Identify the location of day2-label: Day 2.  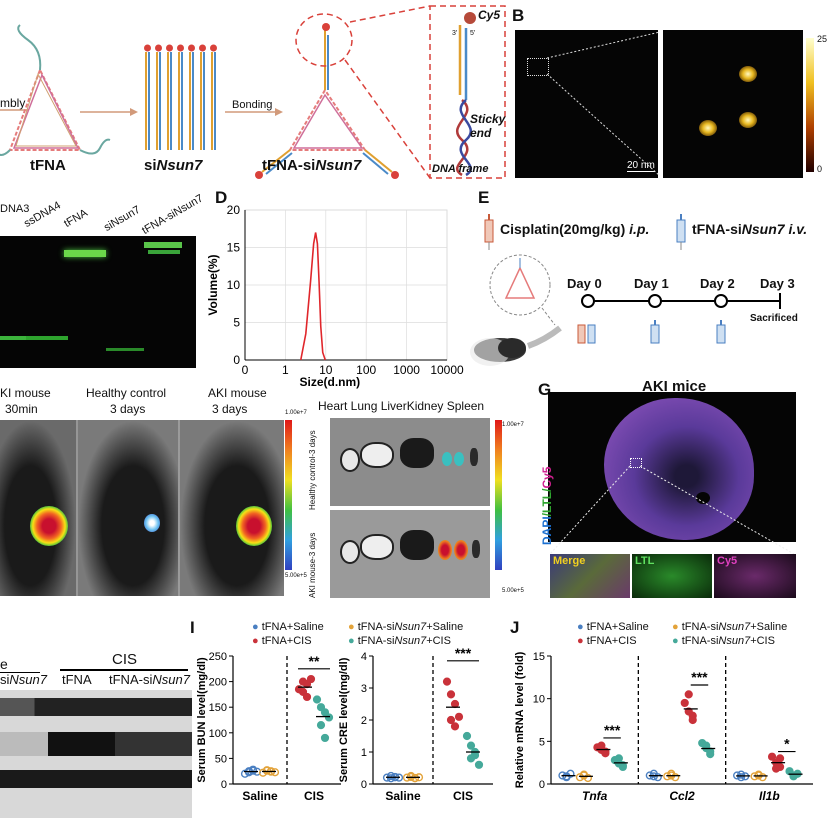
(717, 283).